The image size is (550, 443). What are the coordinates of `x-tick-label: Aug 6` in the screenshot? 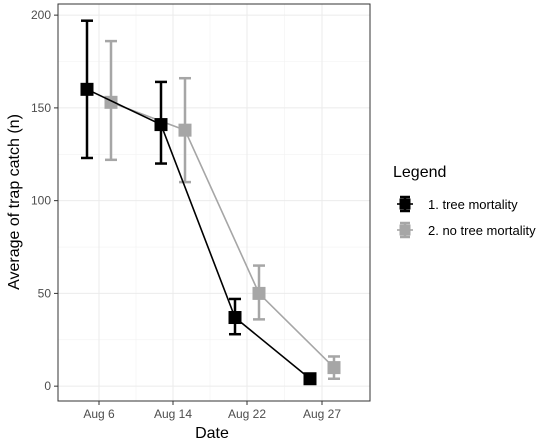 It's located at (99, 414).